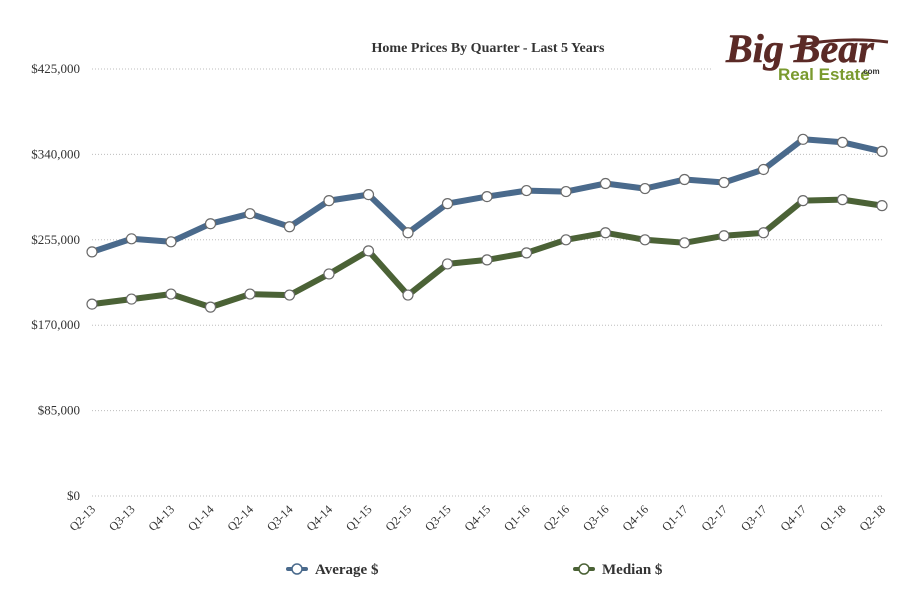  I want to click on x-tick-label: Q4-13, so click(162, 518).